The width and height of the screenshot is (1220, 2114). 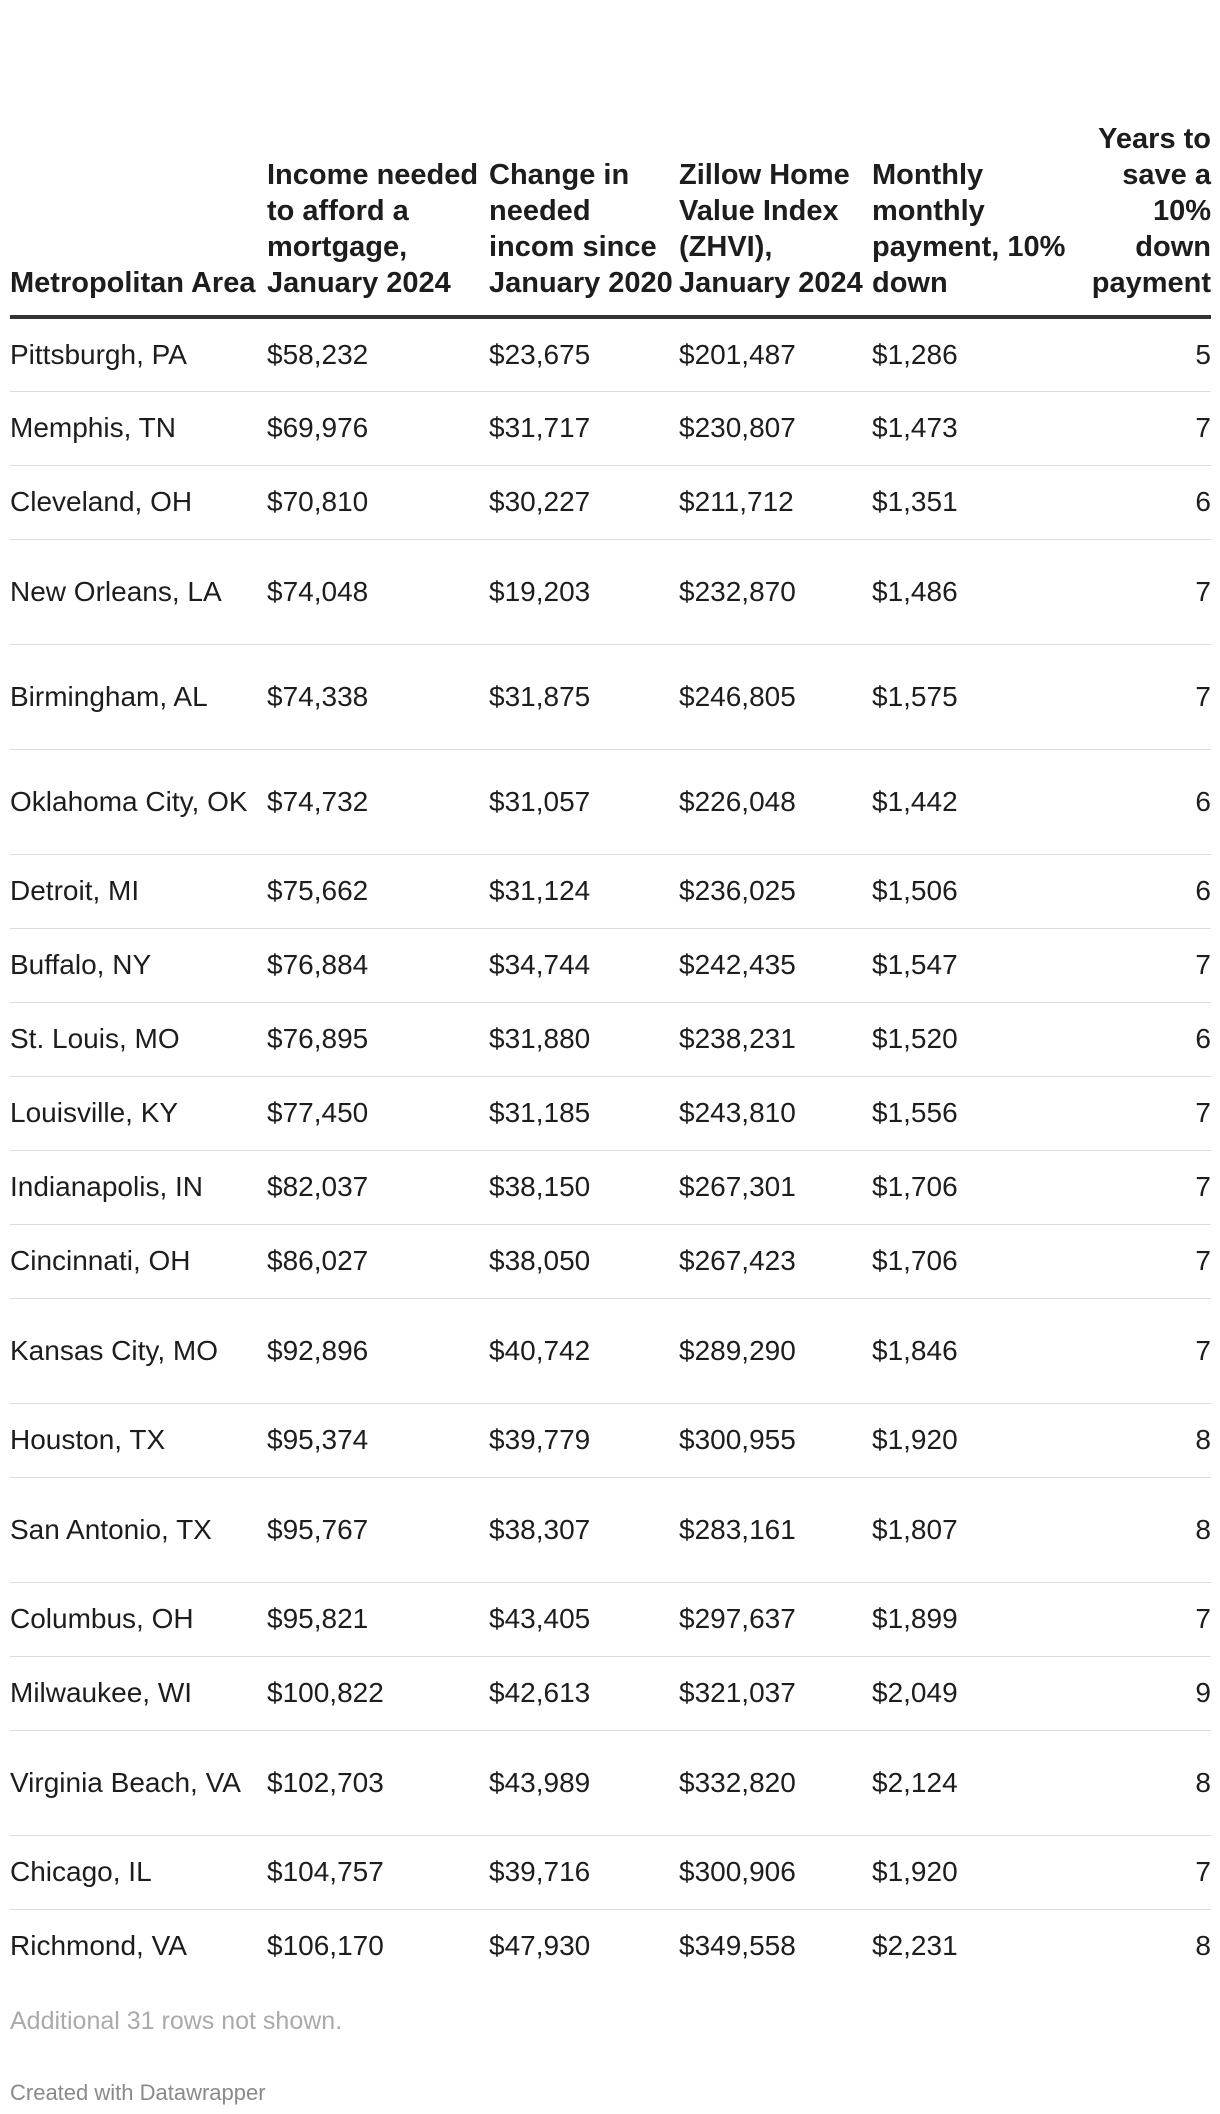 I want to click on cell-income: $74,048, so click(x=378, y=592).